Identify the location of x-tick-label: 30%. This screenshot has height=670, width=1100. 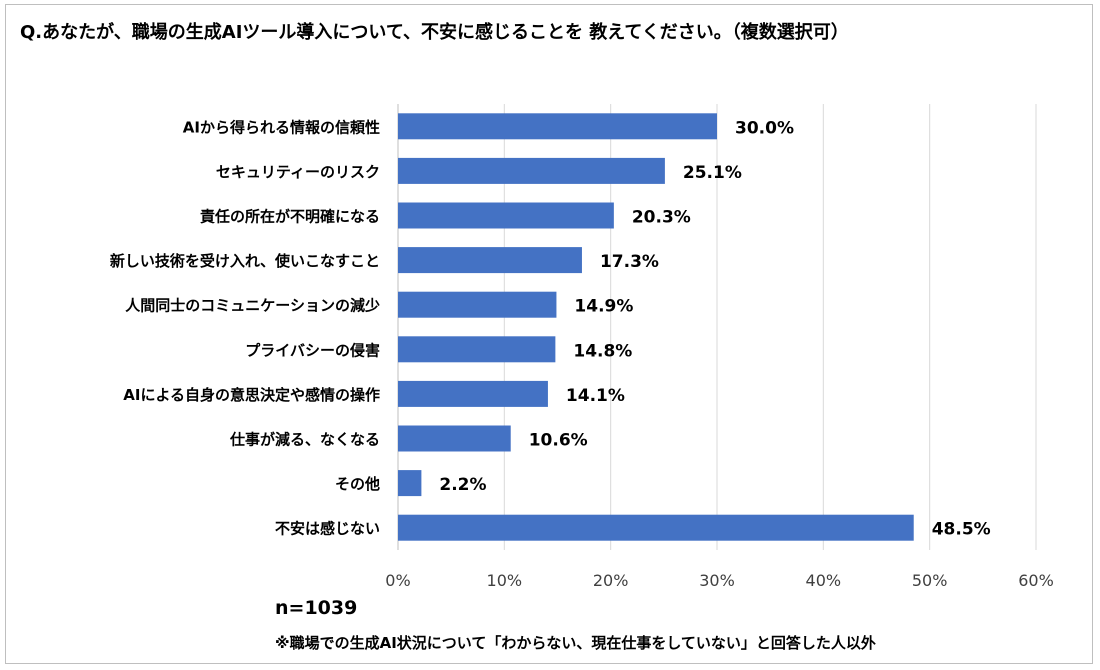
(717, 580).